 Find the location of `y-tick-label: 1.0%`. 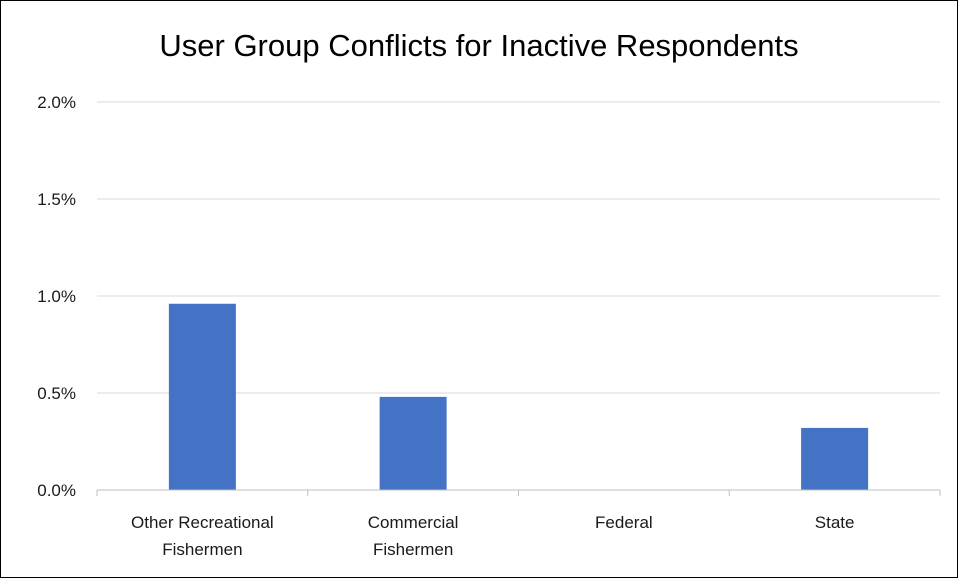

y-tick-label: 1.0% is located at coordinates (56, 296).